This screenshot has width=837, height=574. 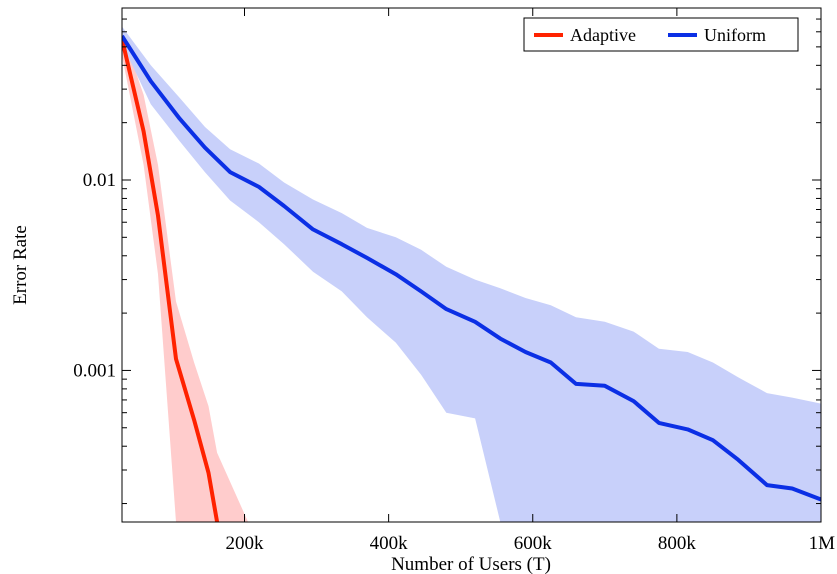 What do you see at coordinates (603, 35) in the screenshot?
I see `legend-label-adaptive: Adaptive` at bounding box center [603, 35].